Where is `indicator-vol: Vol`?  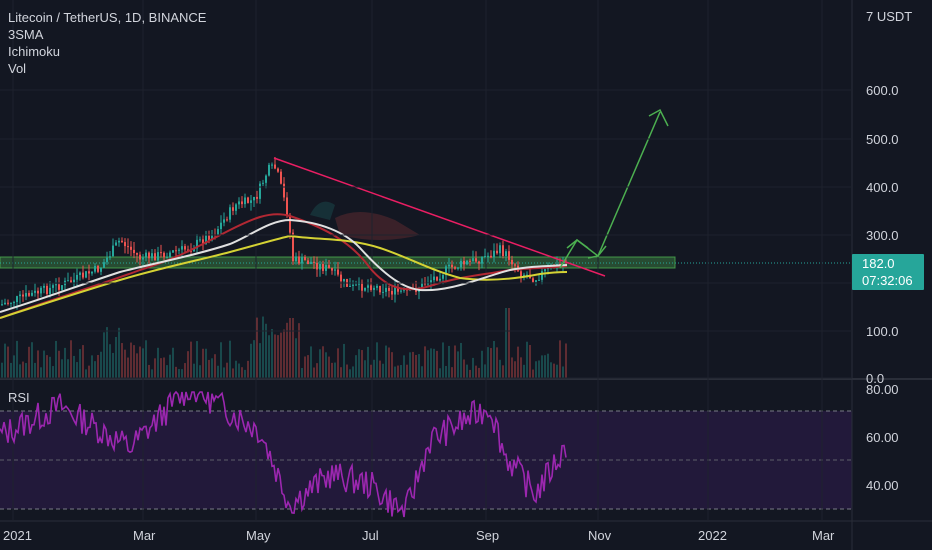 indicator-vol: Vol is located at coordinates (17, 68).